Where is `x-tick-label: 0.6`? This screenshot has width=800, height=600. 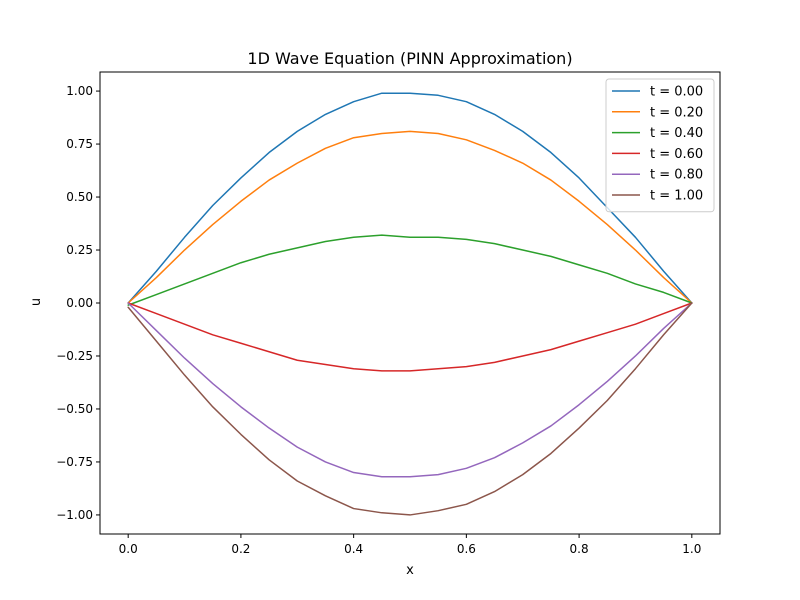 x-tick-label: 0.6 is located at coordinates (466, 549).